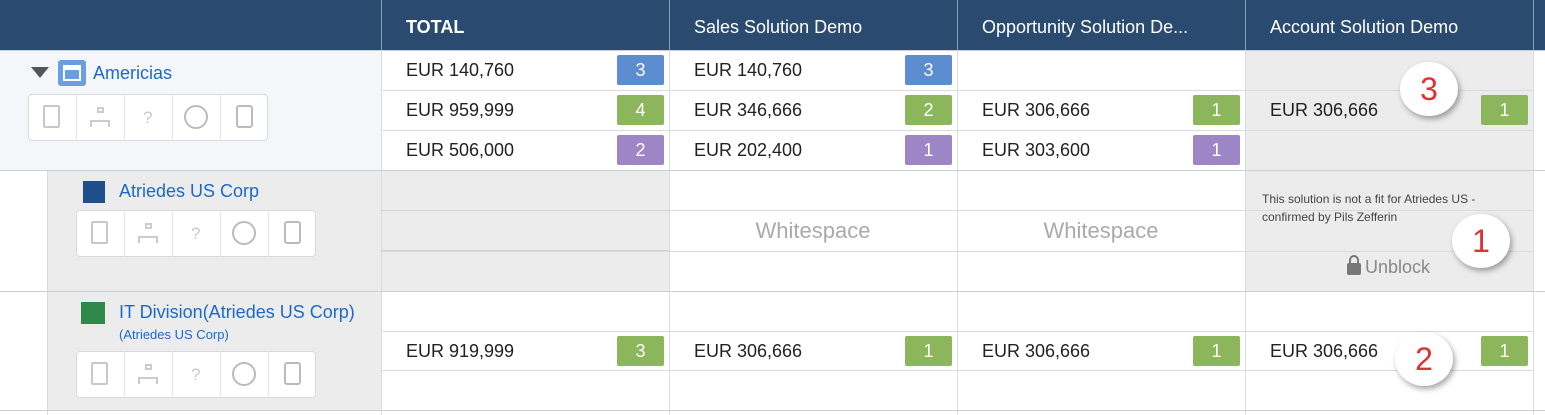 The height and width of the screenshot is (415, 1545). Describe the element at coordinates (1354, 260) in the screenshot. I see `lock-shackle` at that location.